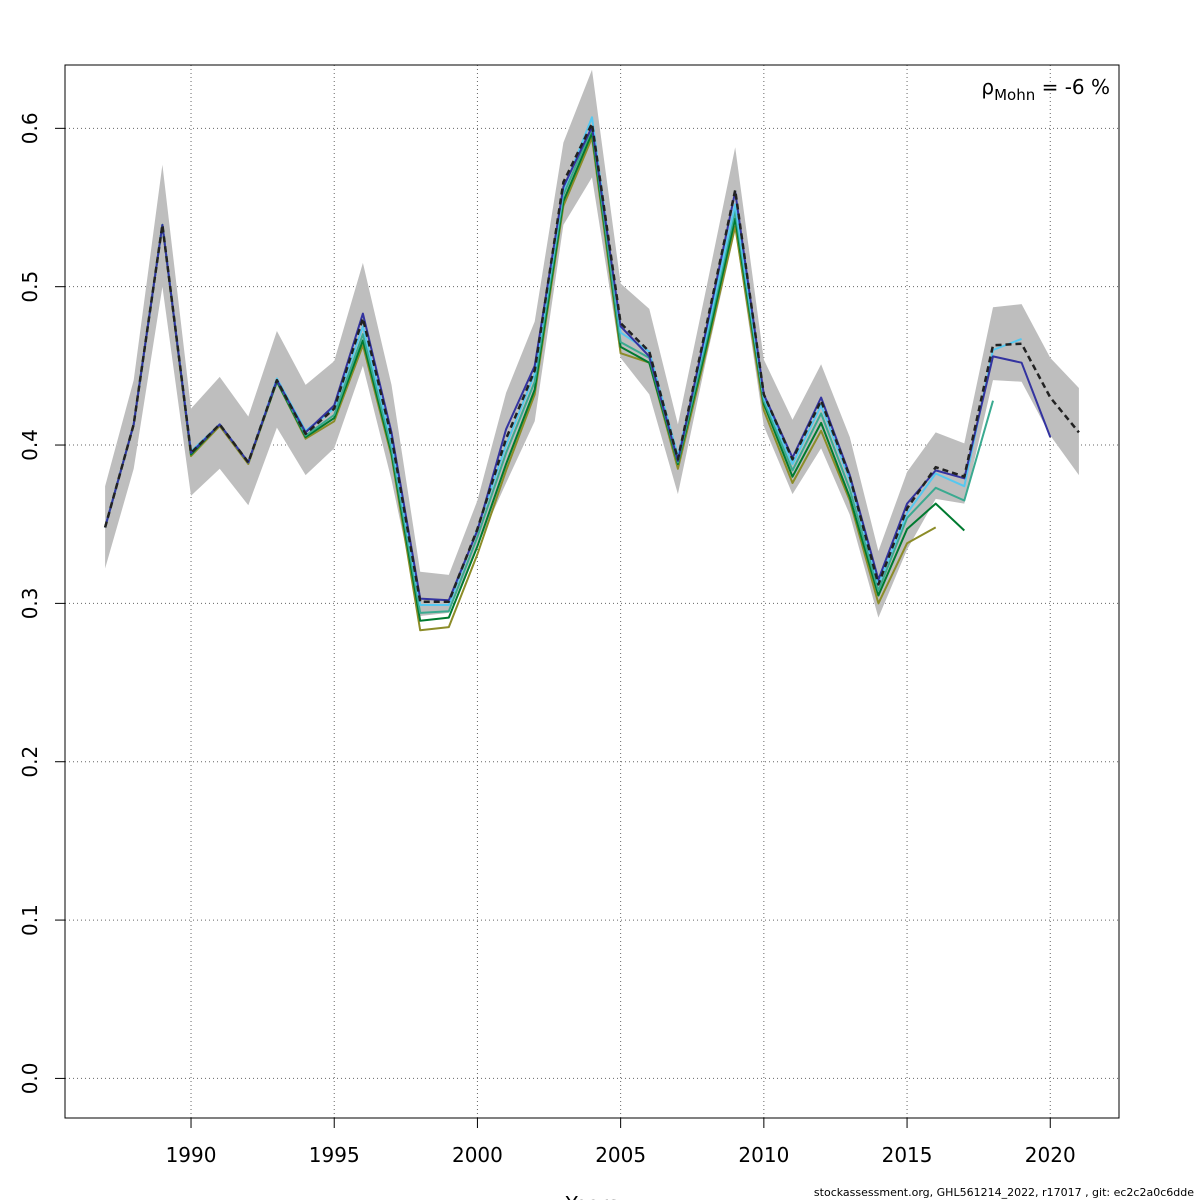  Describe the element at coordinates (1014, 95) in the screenshot. I see `mohn-rho-subscript: Mohn` at that location.